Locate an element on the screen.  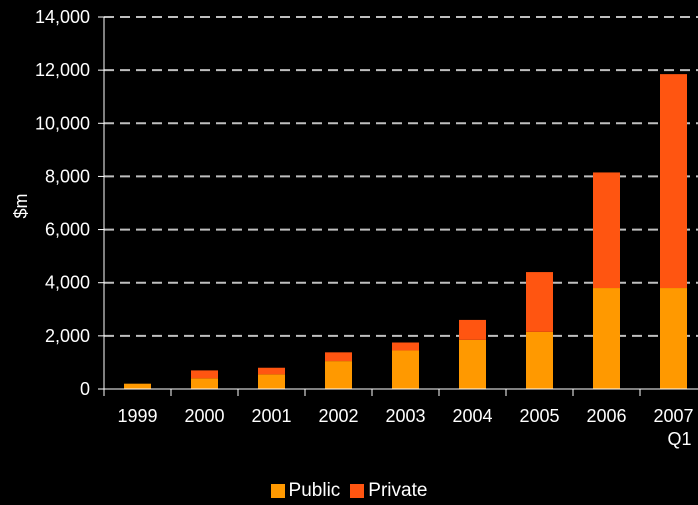
bar-public-2001 is located at coordinates (271, 381).